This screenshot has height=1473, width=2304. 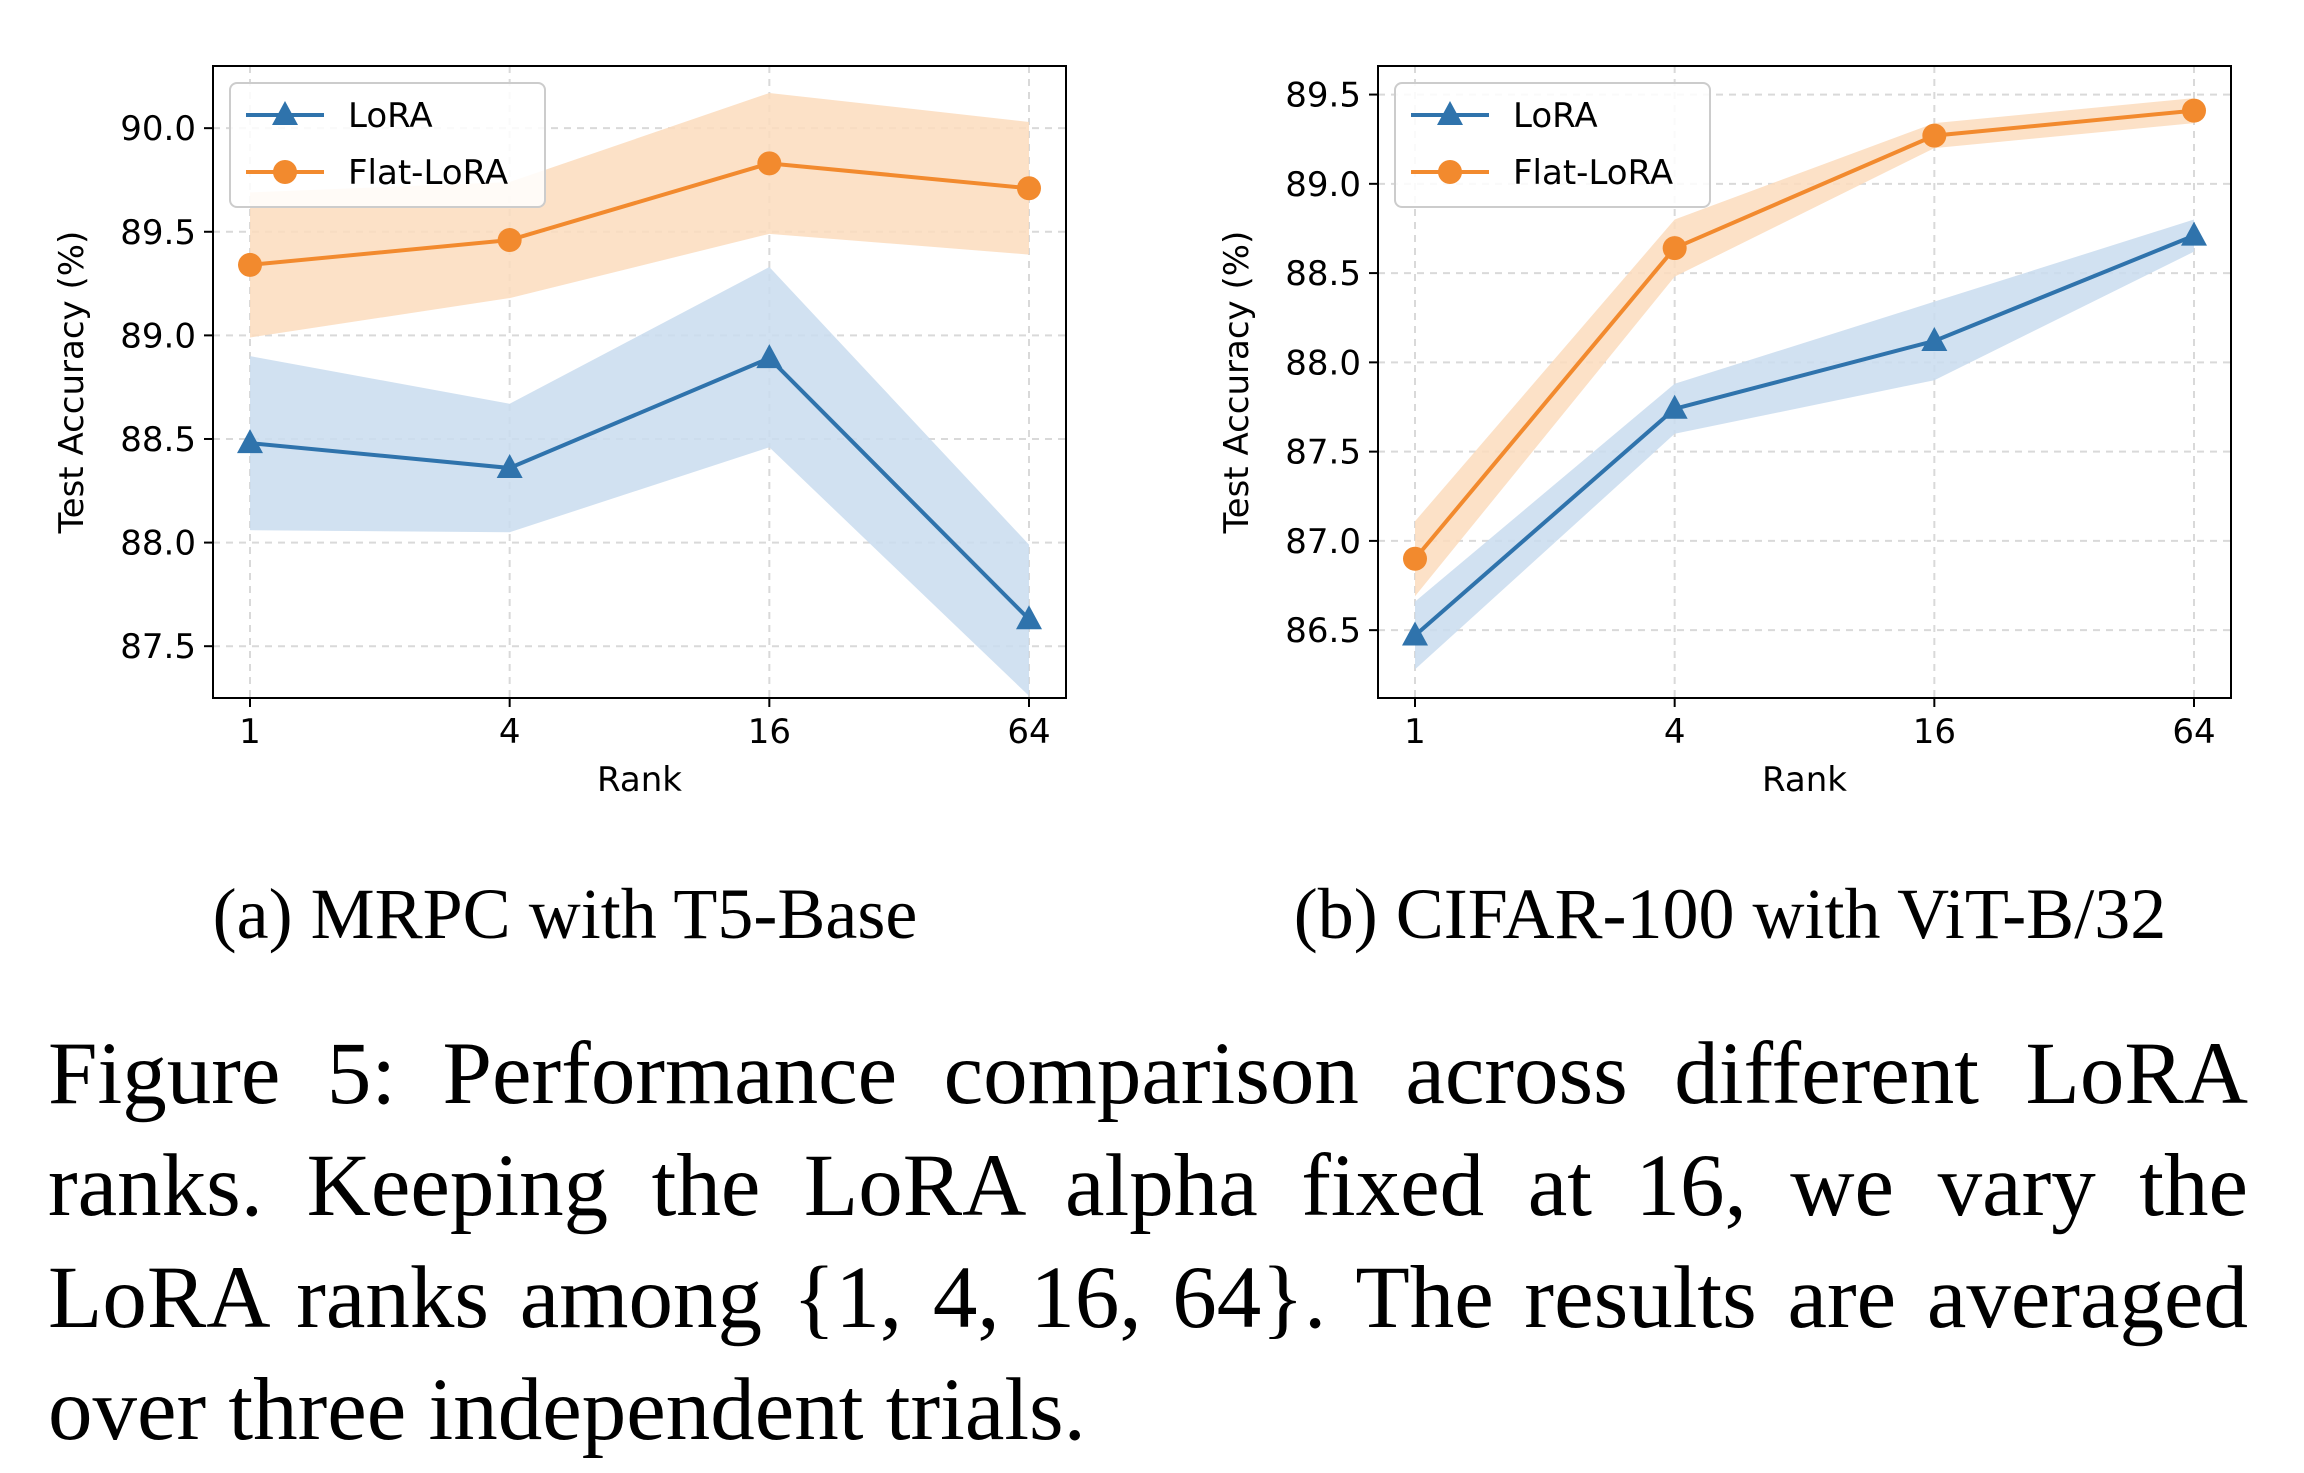 I want to click on y-tick-label: 87.0, so click(x=1323, y=542).